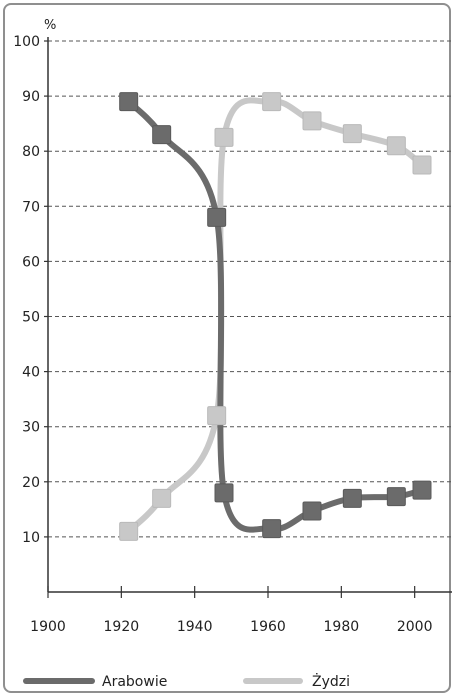 The image size is (456, 697). Describe the element at coordinates (31, 428) in the screenshot. I see `y-tick-label-30: 30` at that location.